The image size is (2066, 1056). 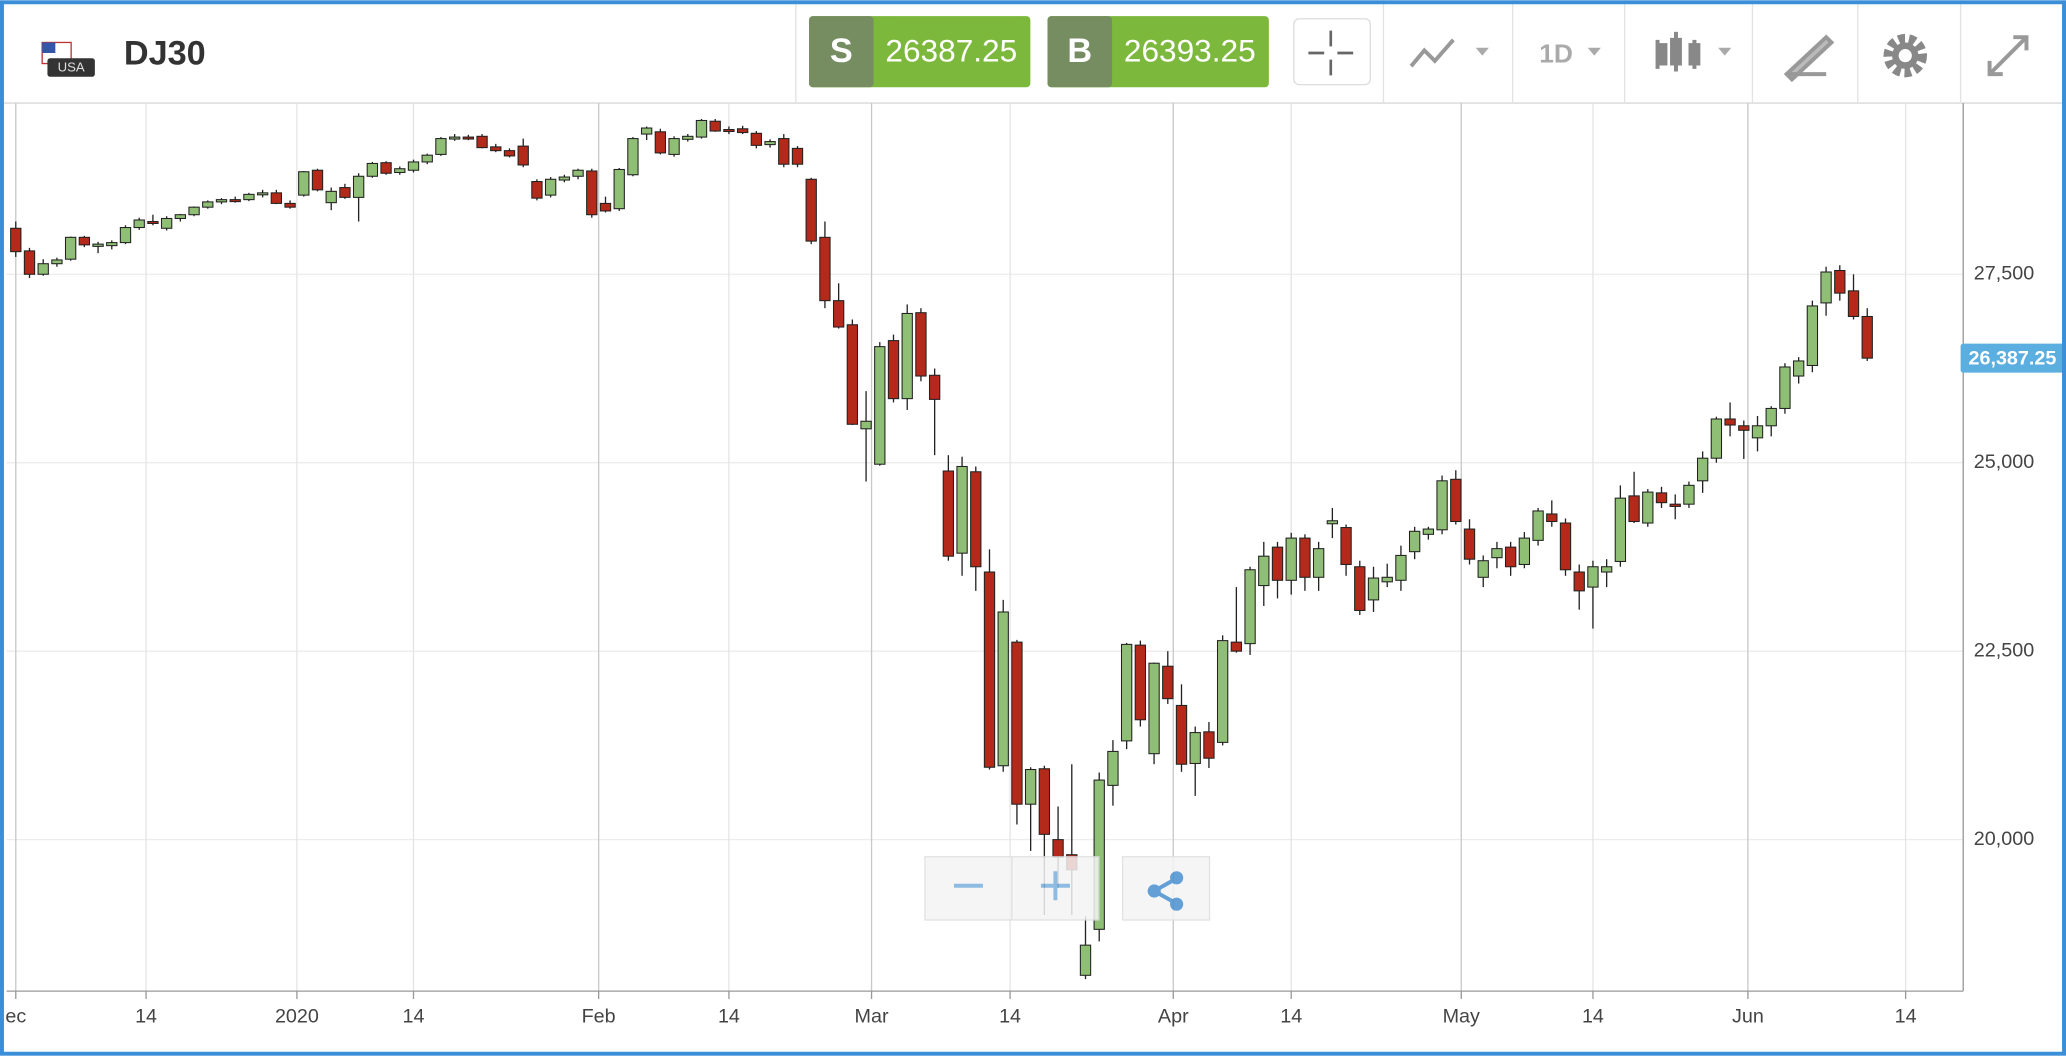 I want to click on share-button, so click(x=1166, y=888).